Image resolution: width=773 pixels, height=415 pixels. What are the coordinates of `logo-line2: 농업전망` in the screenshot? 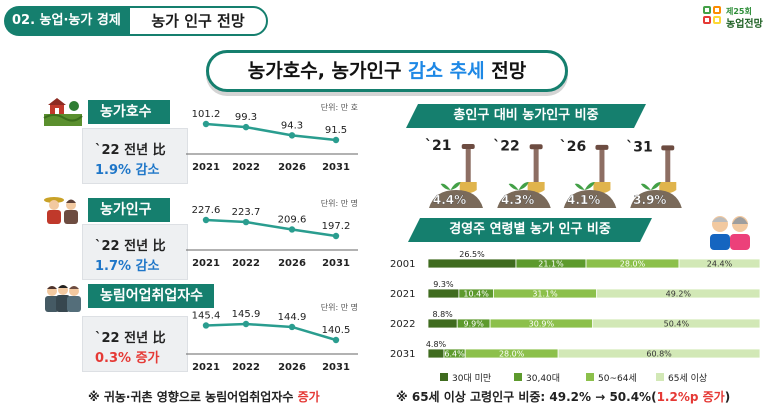 It's located at (744, 24).